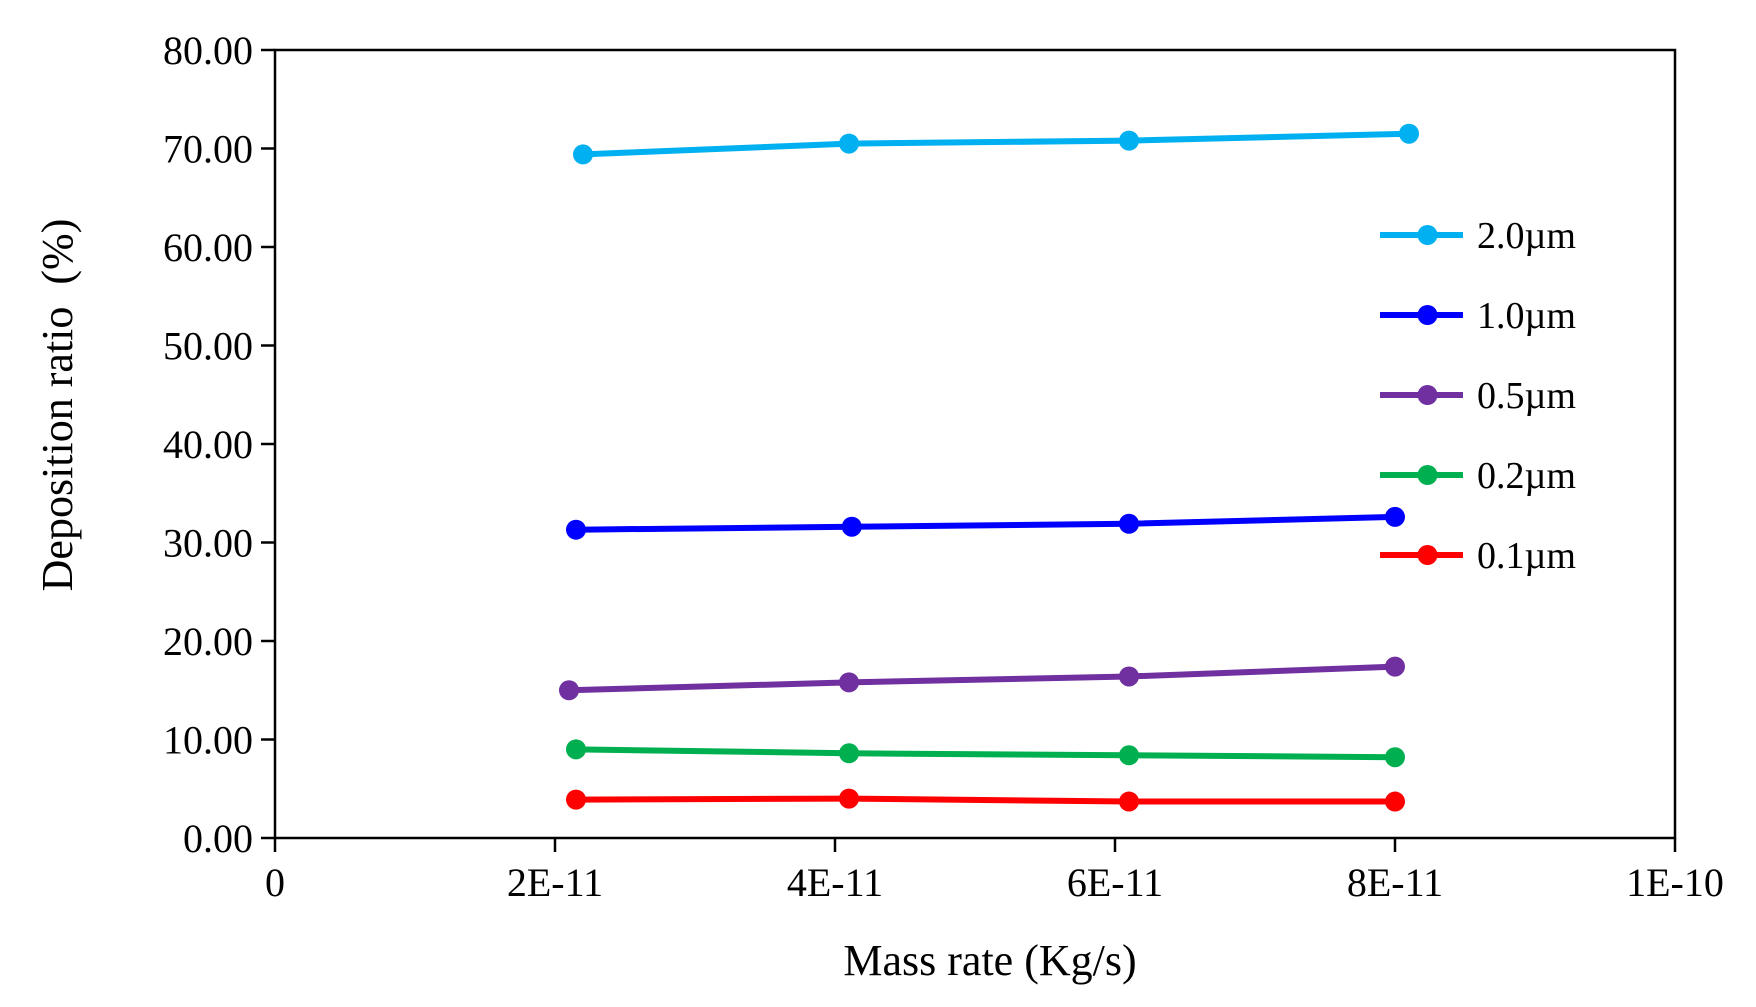  I want to click on y-tick-label: 70.00, so click(208, 149).